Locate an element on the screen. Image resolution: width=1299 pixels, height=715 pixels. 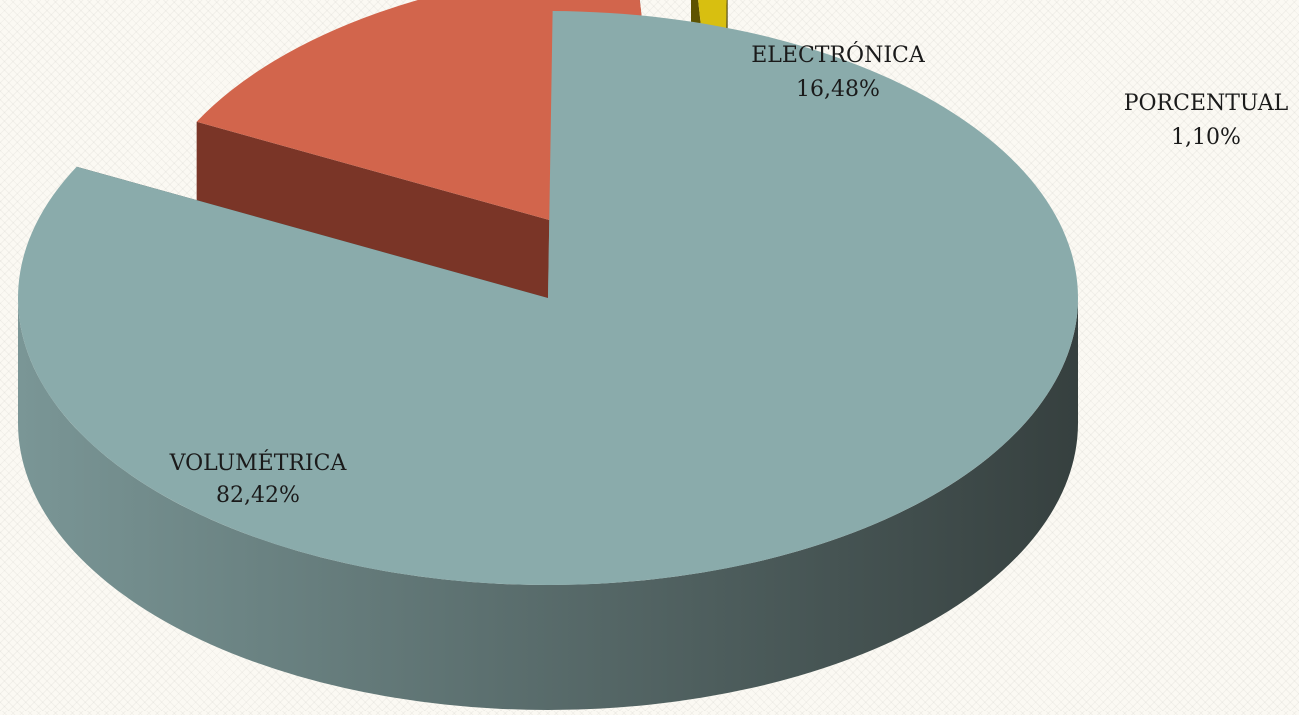
slice-label-volumetrica: VOLUMÉTRICA is located at coordinates (258, 462).